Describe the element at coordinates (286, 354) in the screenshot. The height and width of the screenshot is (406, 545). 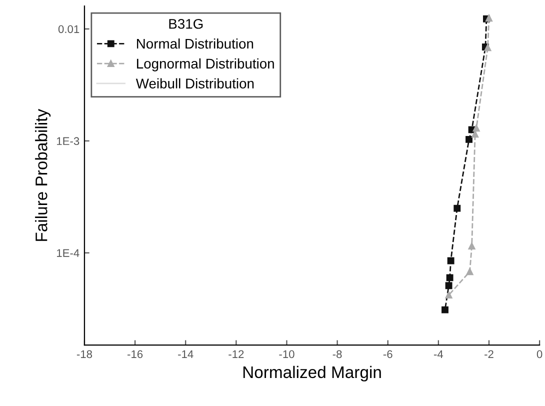
I see `x-tick-label: -10` at that location.